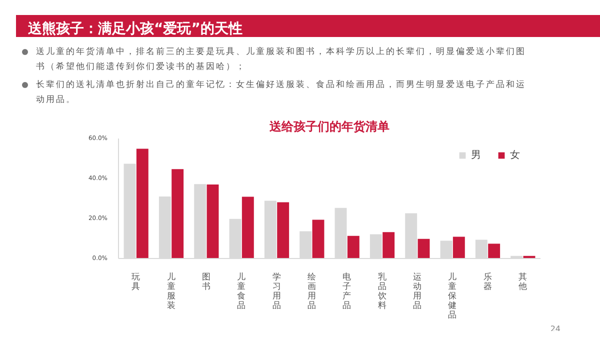  I want to click on x-tick-label: 电子产品, so click(347, 291).